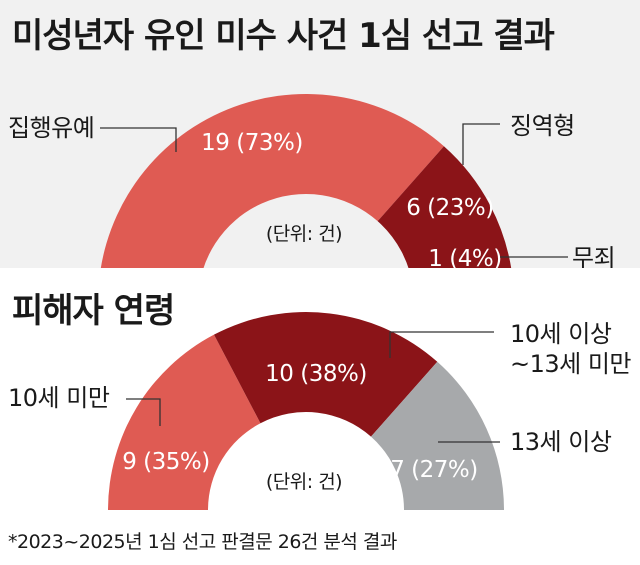 The image size is (640, 565). What do you see at coordinates (252, 143) in the screenshot?
I see `value-label-0: 19 (73%)` at bounding box center [252, 143].